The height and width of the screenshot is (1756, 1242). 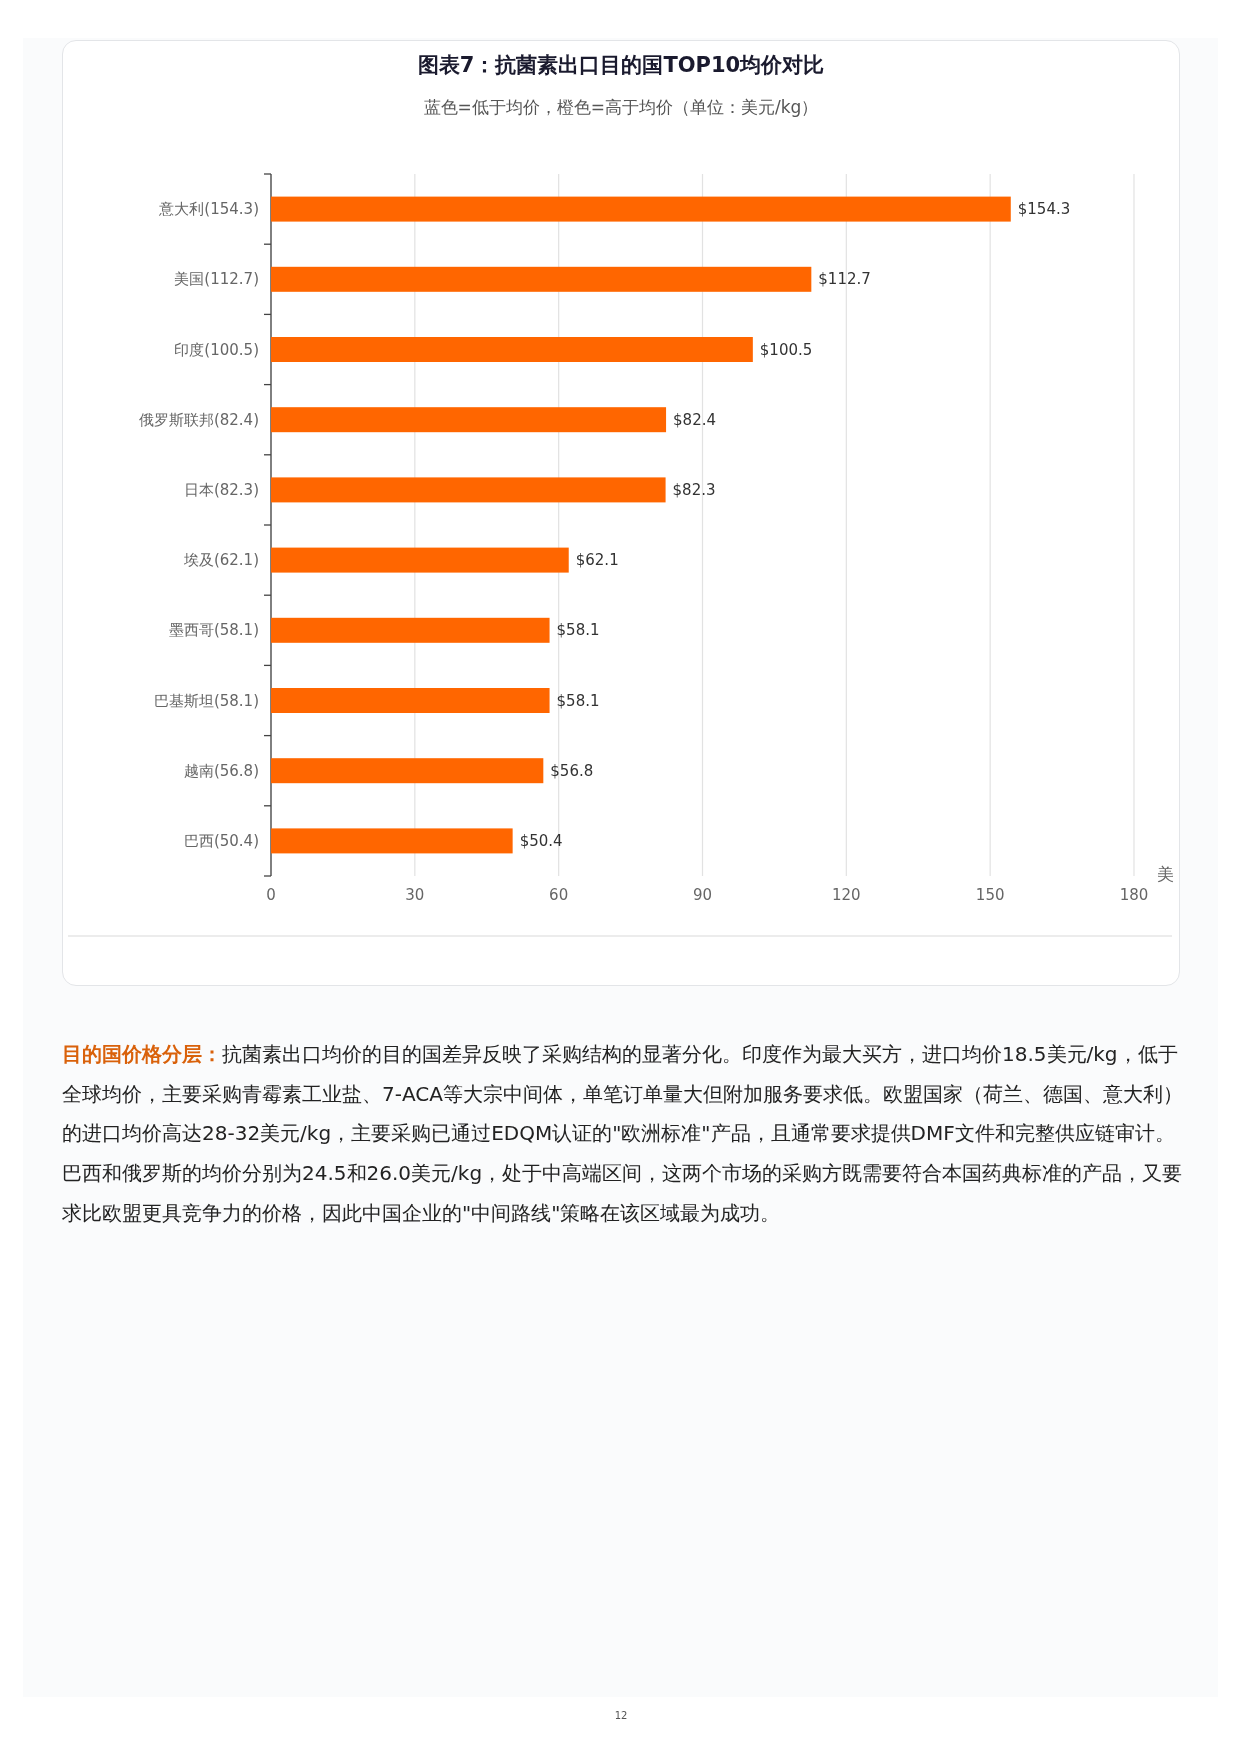 I want to click on y-tick-label: 印度(100.5), so click(x=216, y=349).